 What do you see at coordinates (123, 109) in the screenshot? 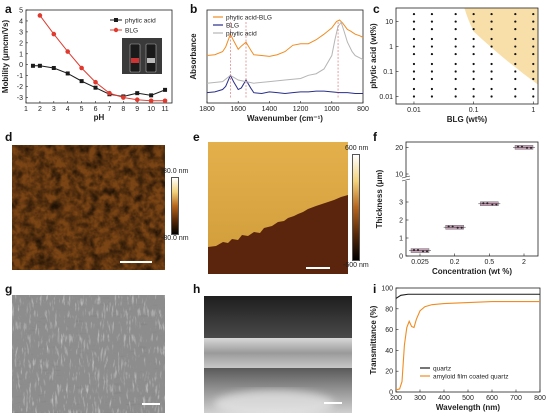
I see `x-tick-label: 8` at bounding box center [123, 109].